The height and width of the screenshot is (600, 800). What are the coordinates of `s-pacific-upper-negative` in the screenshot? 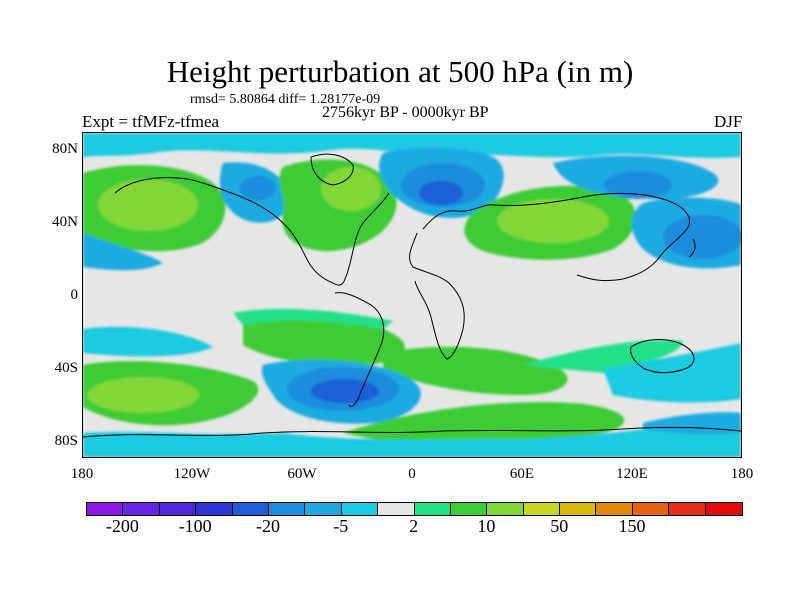 It's located at (148, 341).